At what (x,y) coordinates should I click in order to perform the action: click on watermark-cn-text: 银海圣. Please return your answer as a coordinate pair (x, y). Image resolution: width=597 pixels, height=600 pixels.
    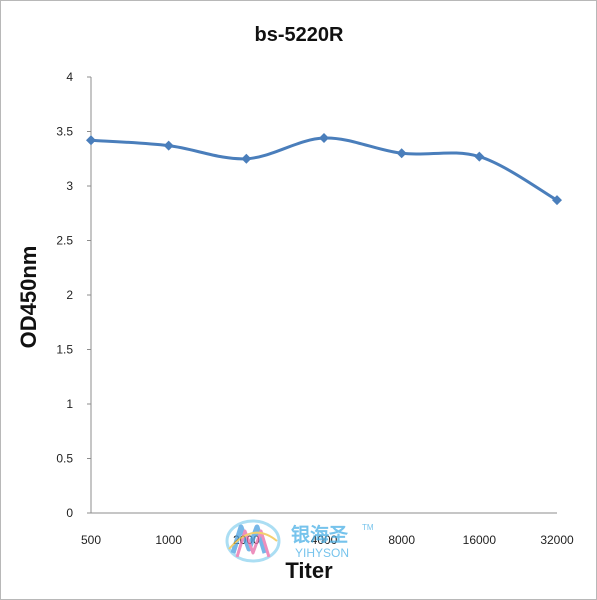
    Looking at the image, I should click on (320, 534).